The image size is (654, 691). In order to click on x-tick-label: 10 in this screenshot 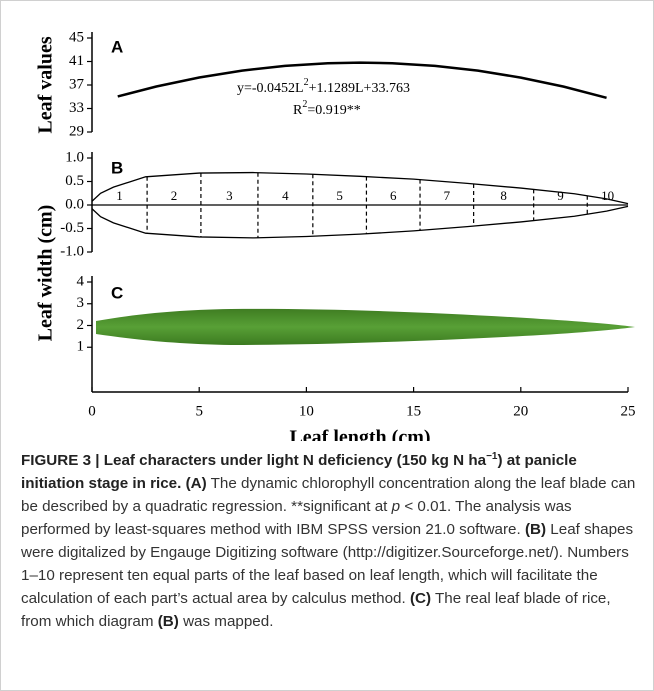, I will do `click(306, 411)`.